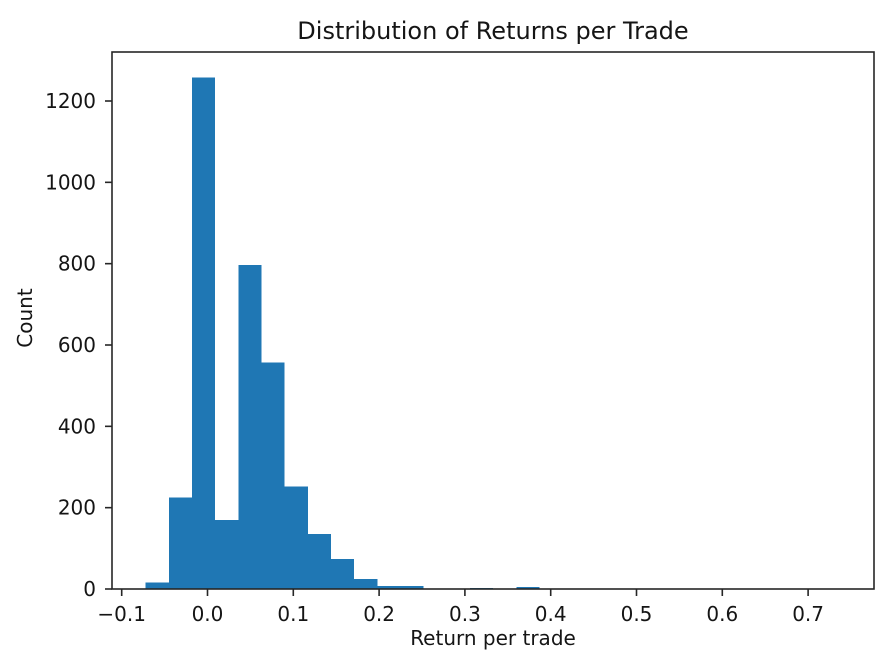 The width and height of the screenshot is (896, 672). I want to click on x-tick-label: 0.5, so click(637, 614).